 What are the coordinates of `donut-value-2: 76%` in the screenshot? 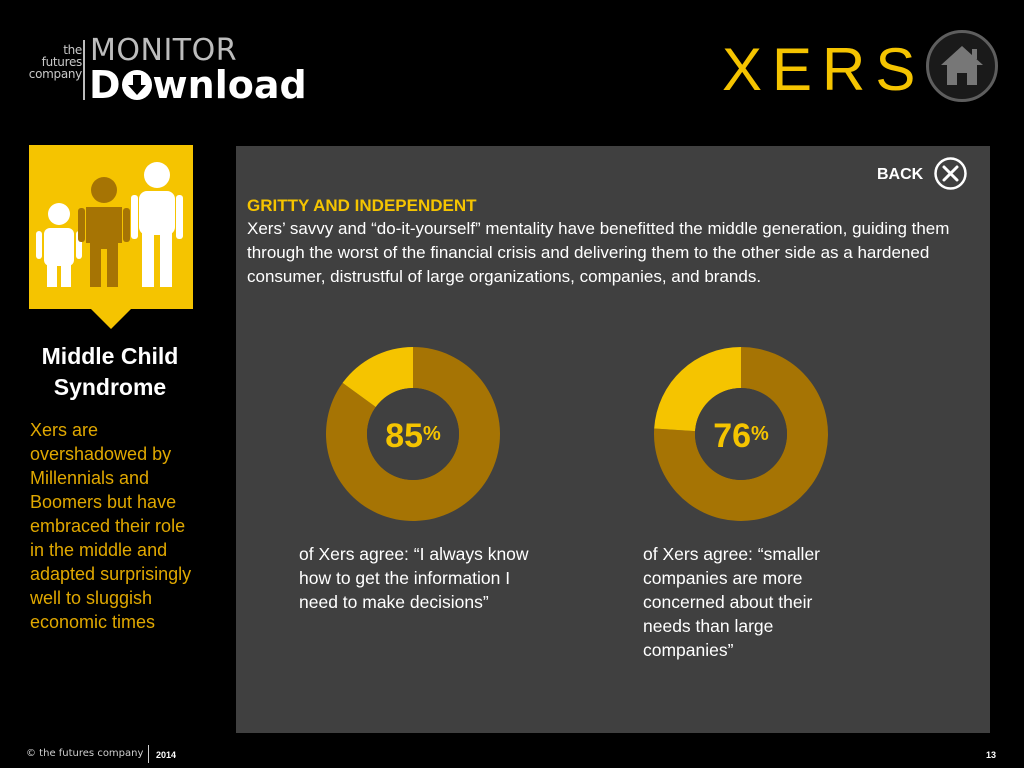 It's located at (741, 436).